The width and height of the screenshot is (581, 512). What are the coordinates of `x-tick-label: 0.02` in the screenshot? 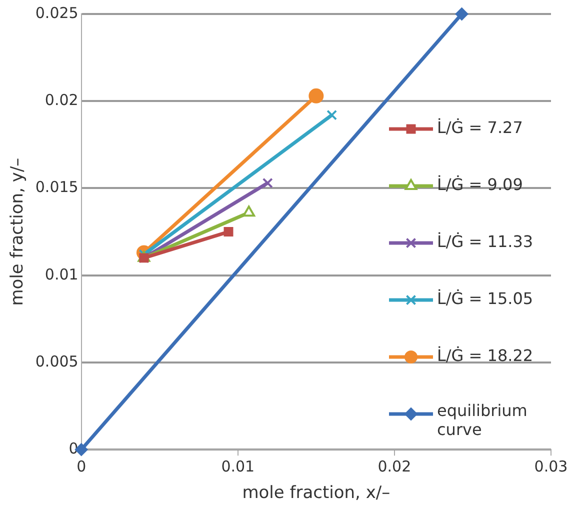 It's located at (395, 466).